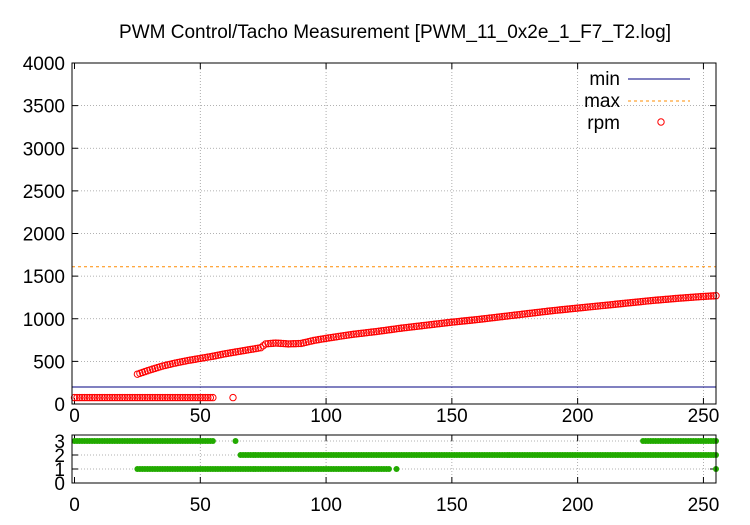 Image resolution: width=750 pixels, height=525 pixels. I want to click on legend-swatch-rpm, so click(661, 122).